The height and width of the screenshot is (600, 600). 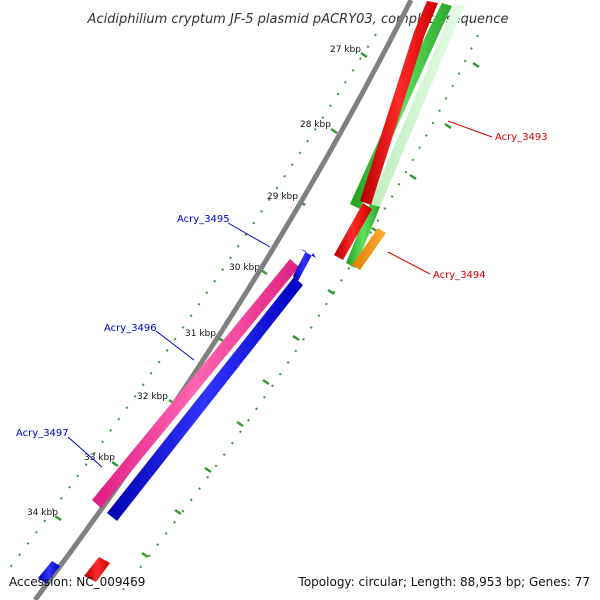 I want to click on tick-label-29: 29 kbp, so click(x=282, y=197).